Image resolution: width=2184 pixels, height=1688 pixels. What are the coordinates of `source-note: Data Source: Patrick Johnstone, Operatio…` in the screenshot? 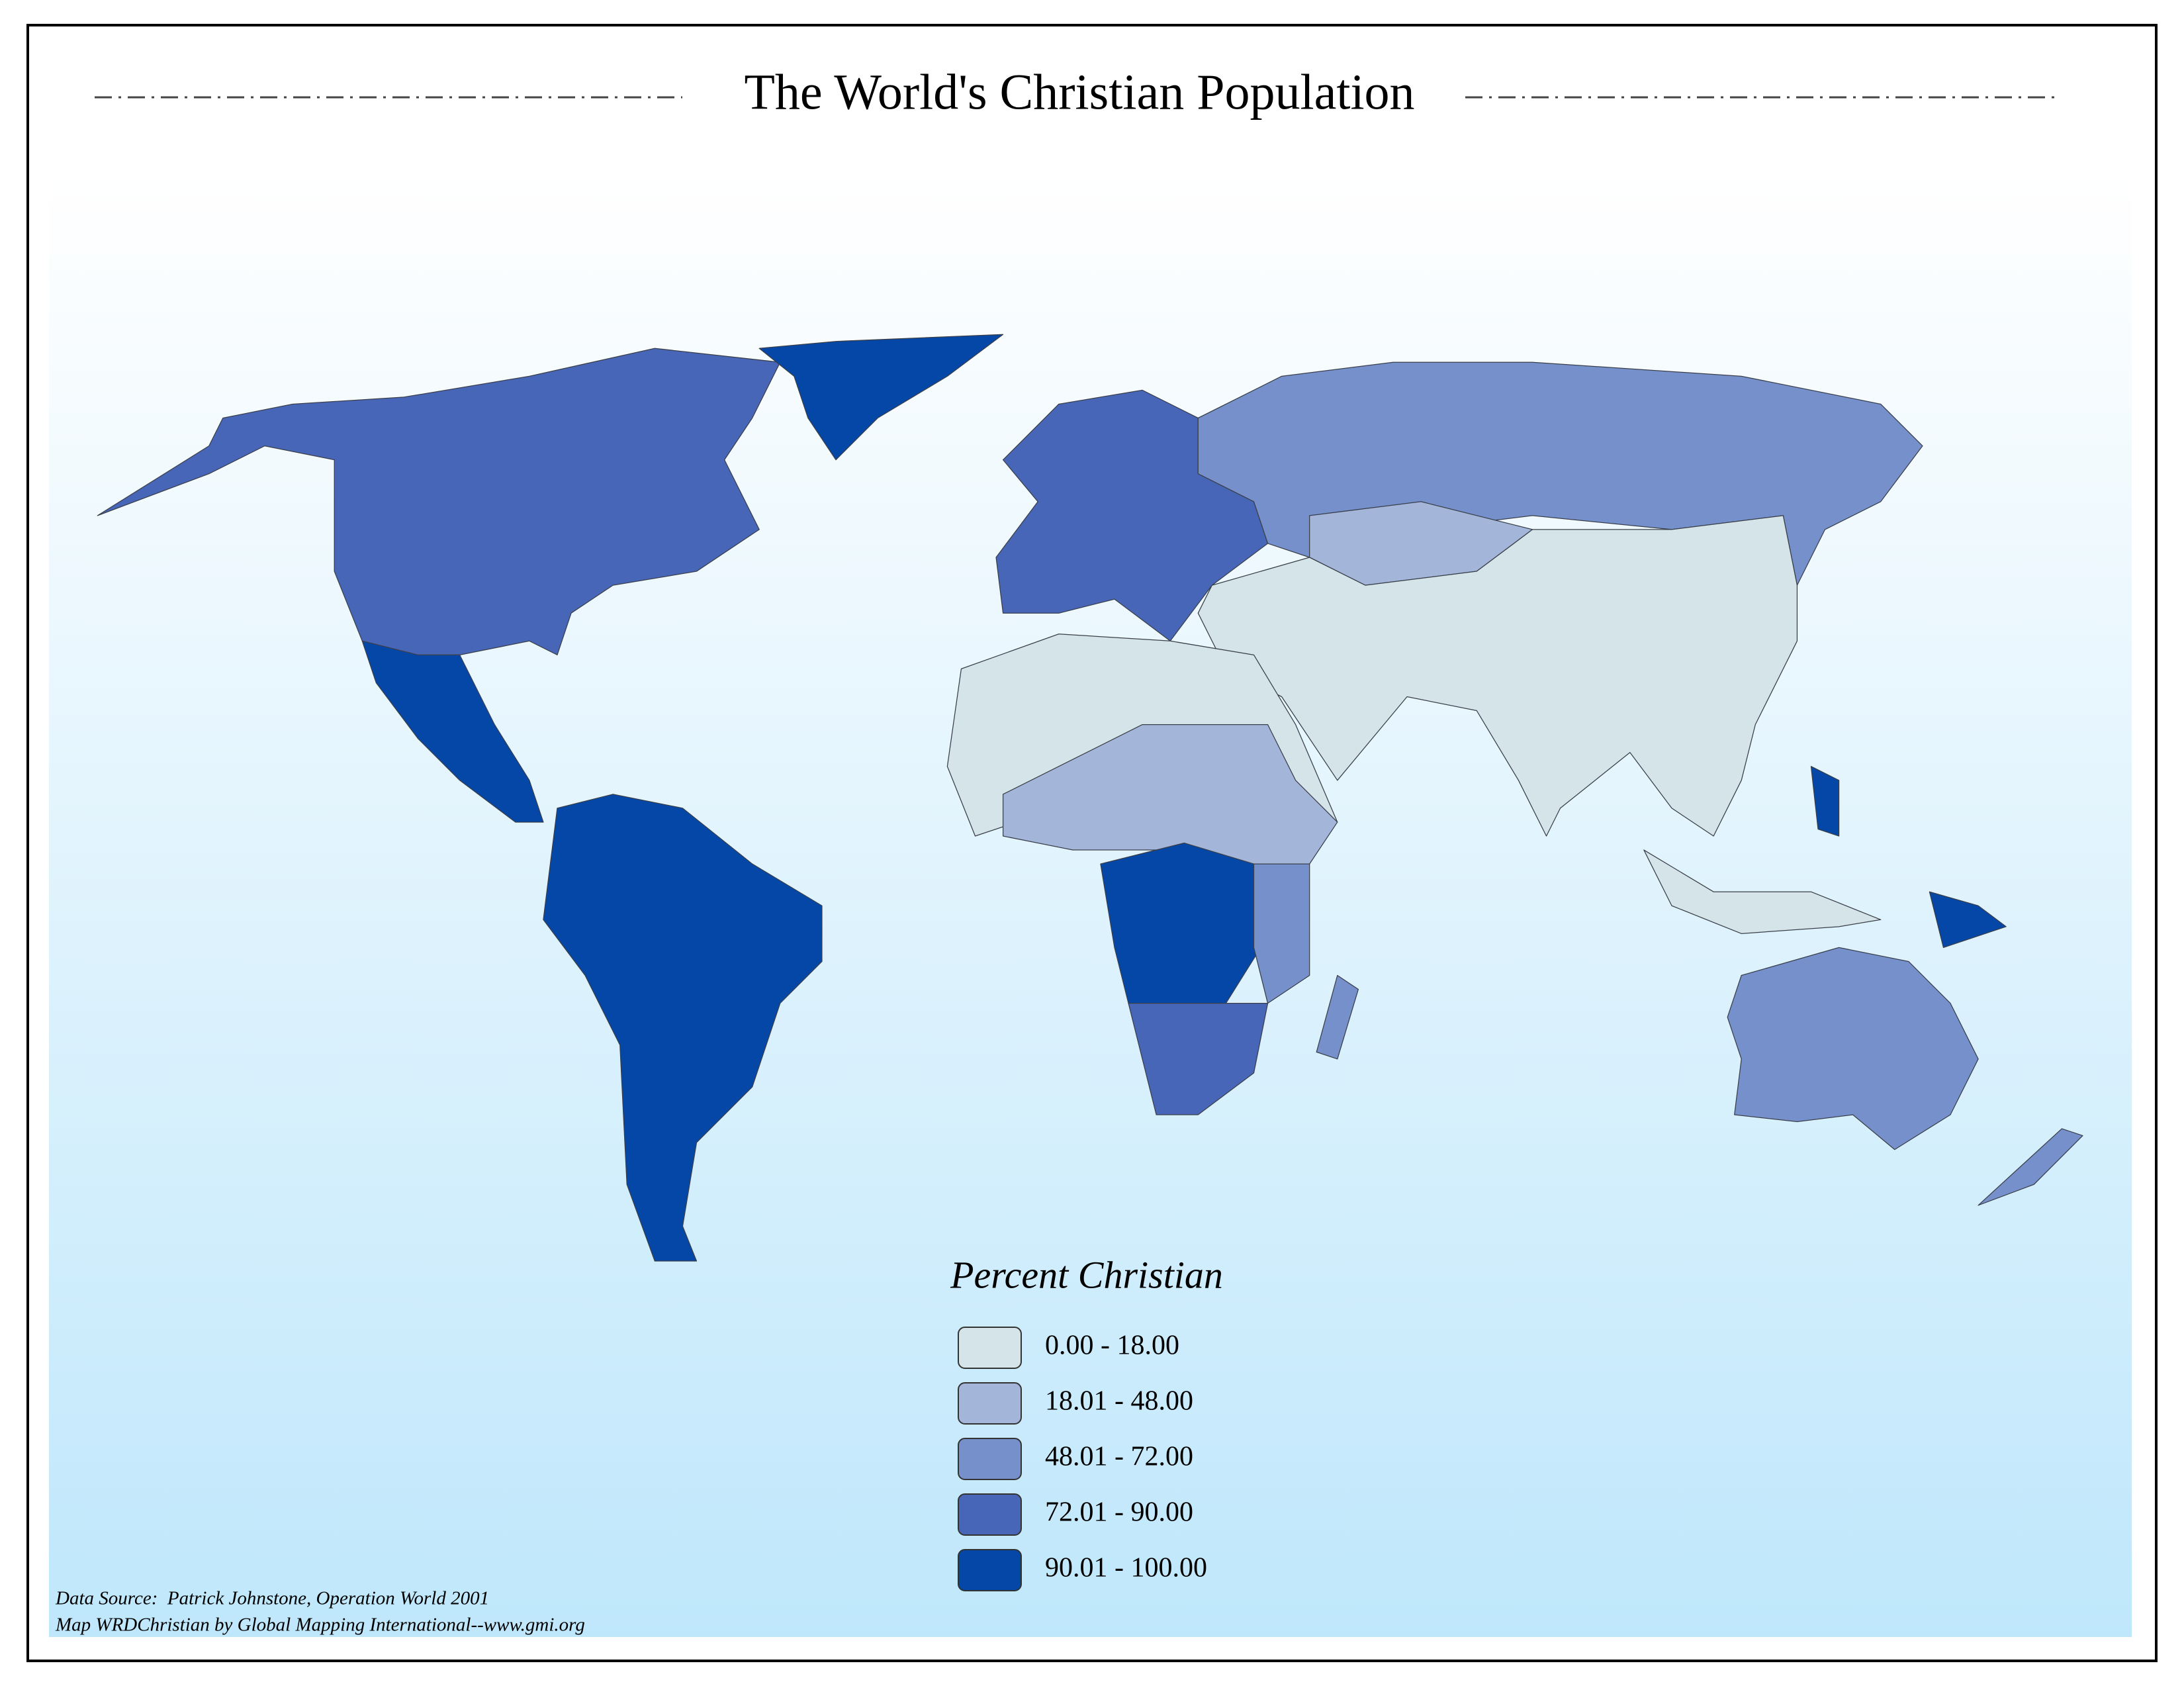 It's located at (272, 1598).